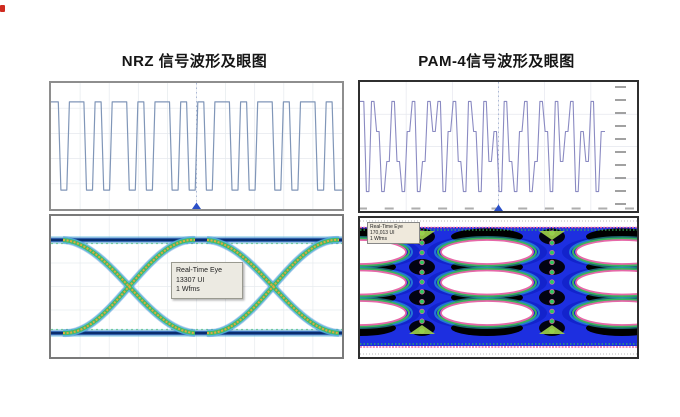  Describe the element at coordinates (2, 8) in the screenshot. I see `red-marker-dot` at that location.